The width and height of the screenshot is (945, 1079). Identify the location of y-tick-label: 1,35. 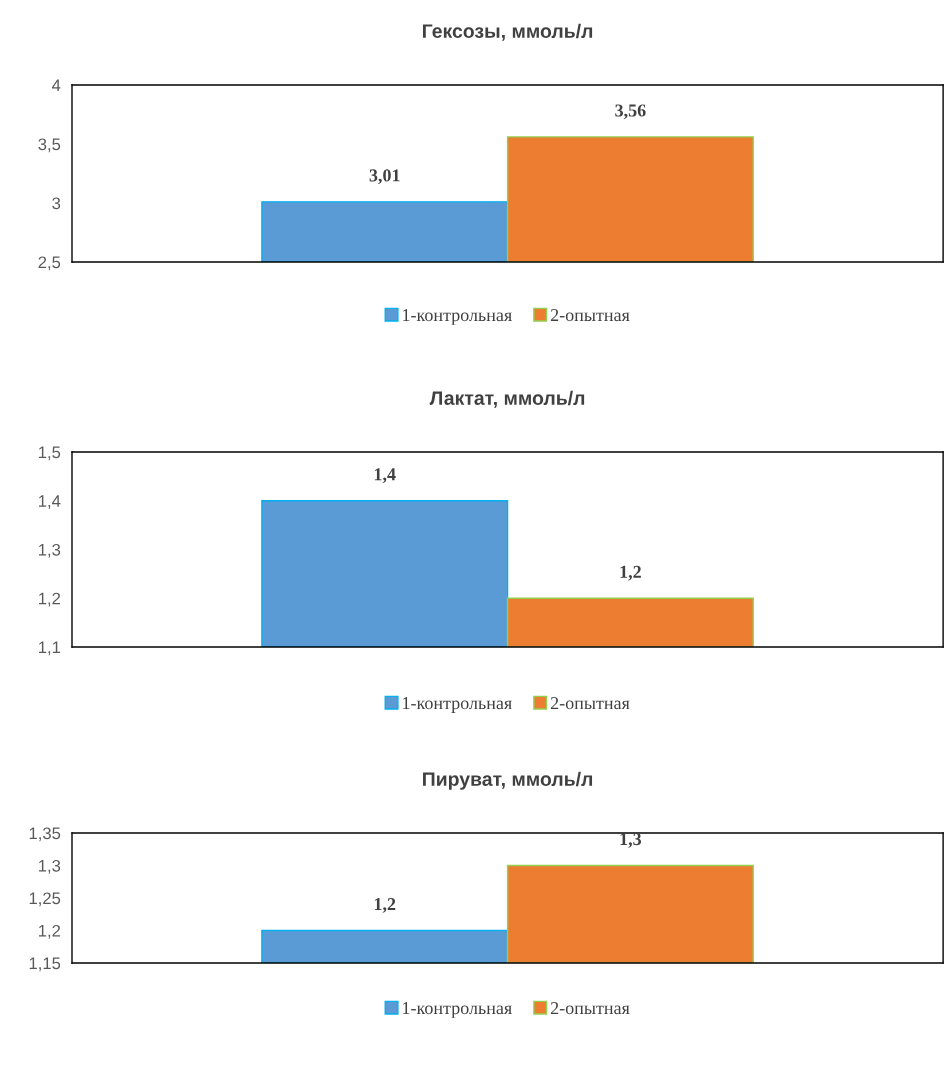
(45, 834).